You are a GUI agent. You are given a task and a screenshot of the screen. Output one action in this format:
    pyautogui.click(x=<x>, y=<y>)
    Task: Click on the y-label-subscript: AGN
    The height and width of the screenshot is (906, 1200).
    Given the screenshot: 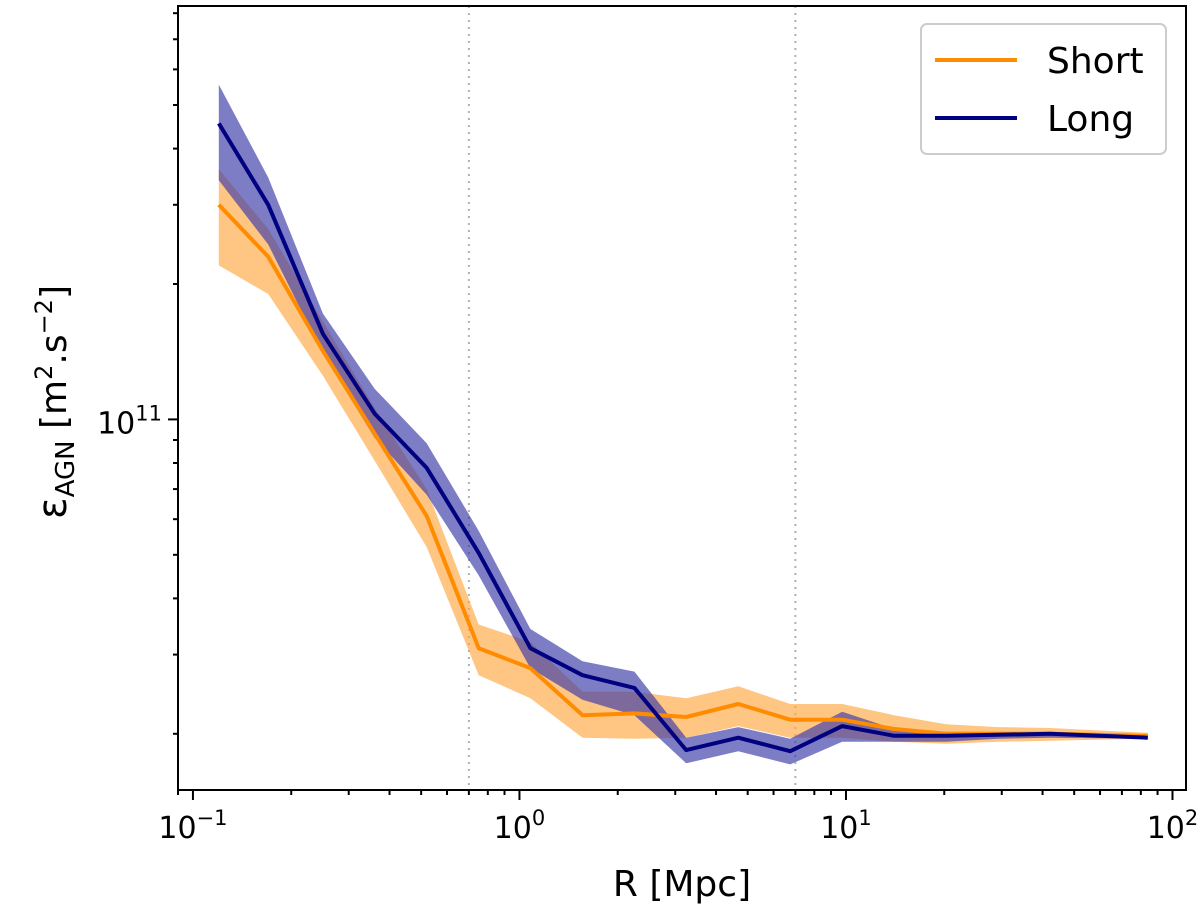 What is the action you would take?
    pyautogui.click(x=66, y=468)
    